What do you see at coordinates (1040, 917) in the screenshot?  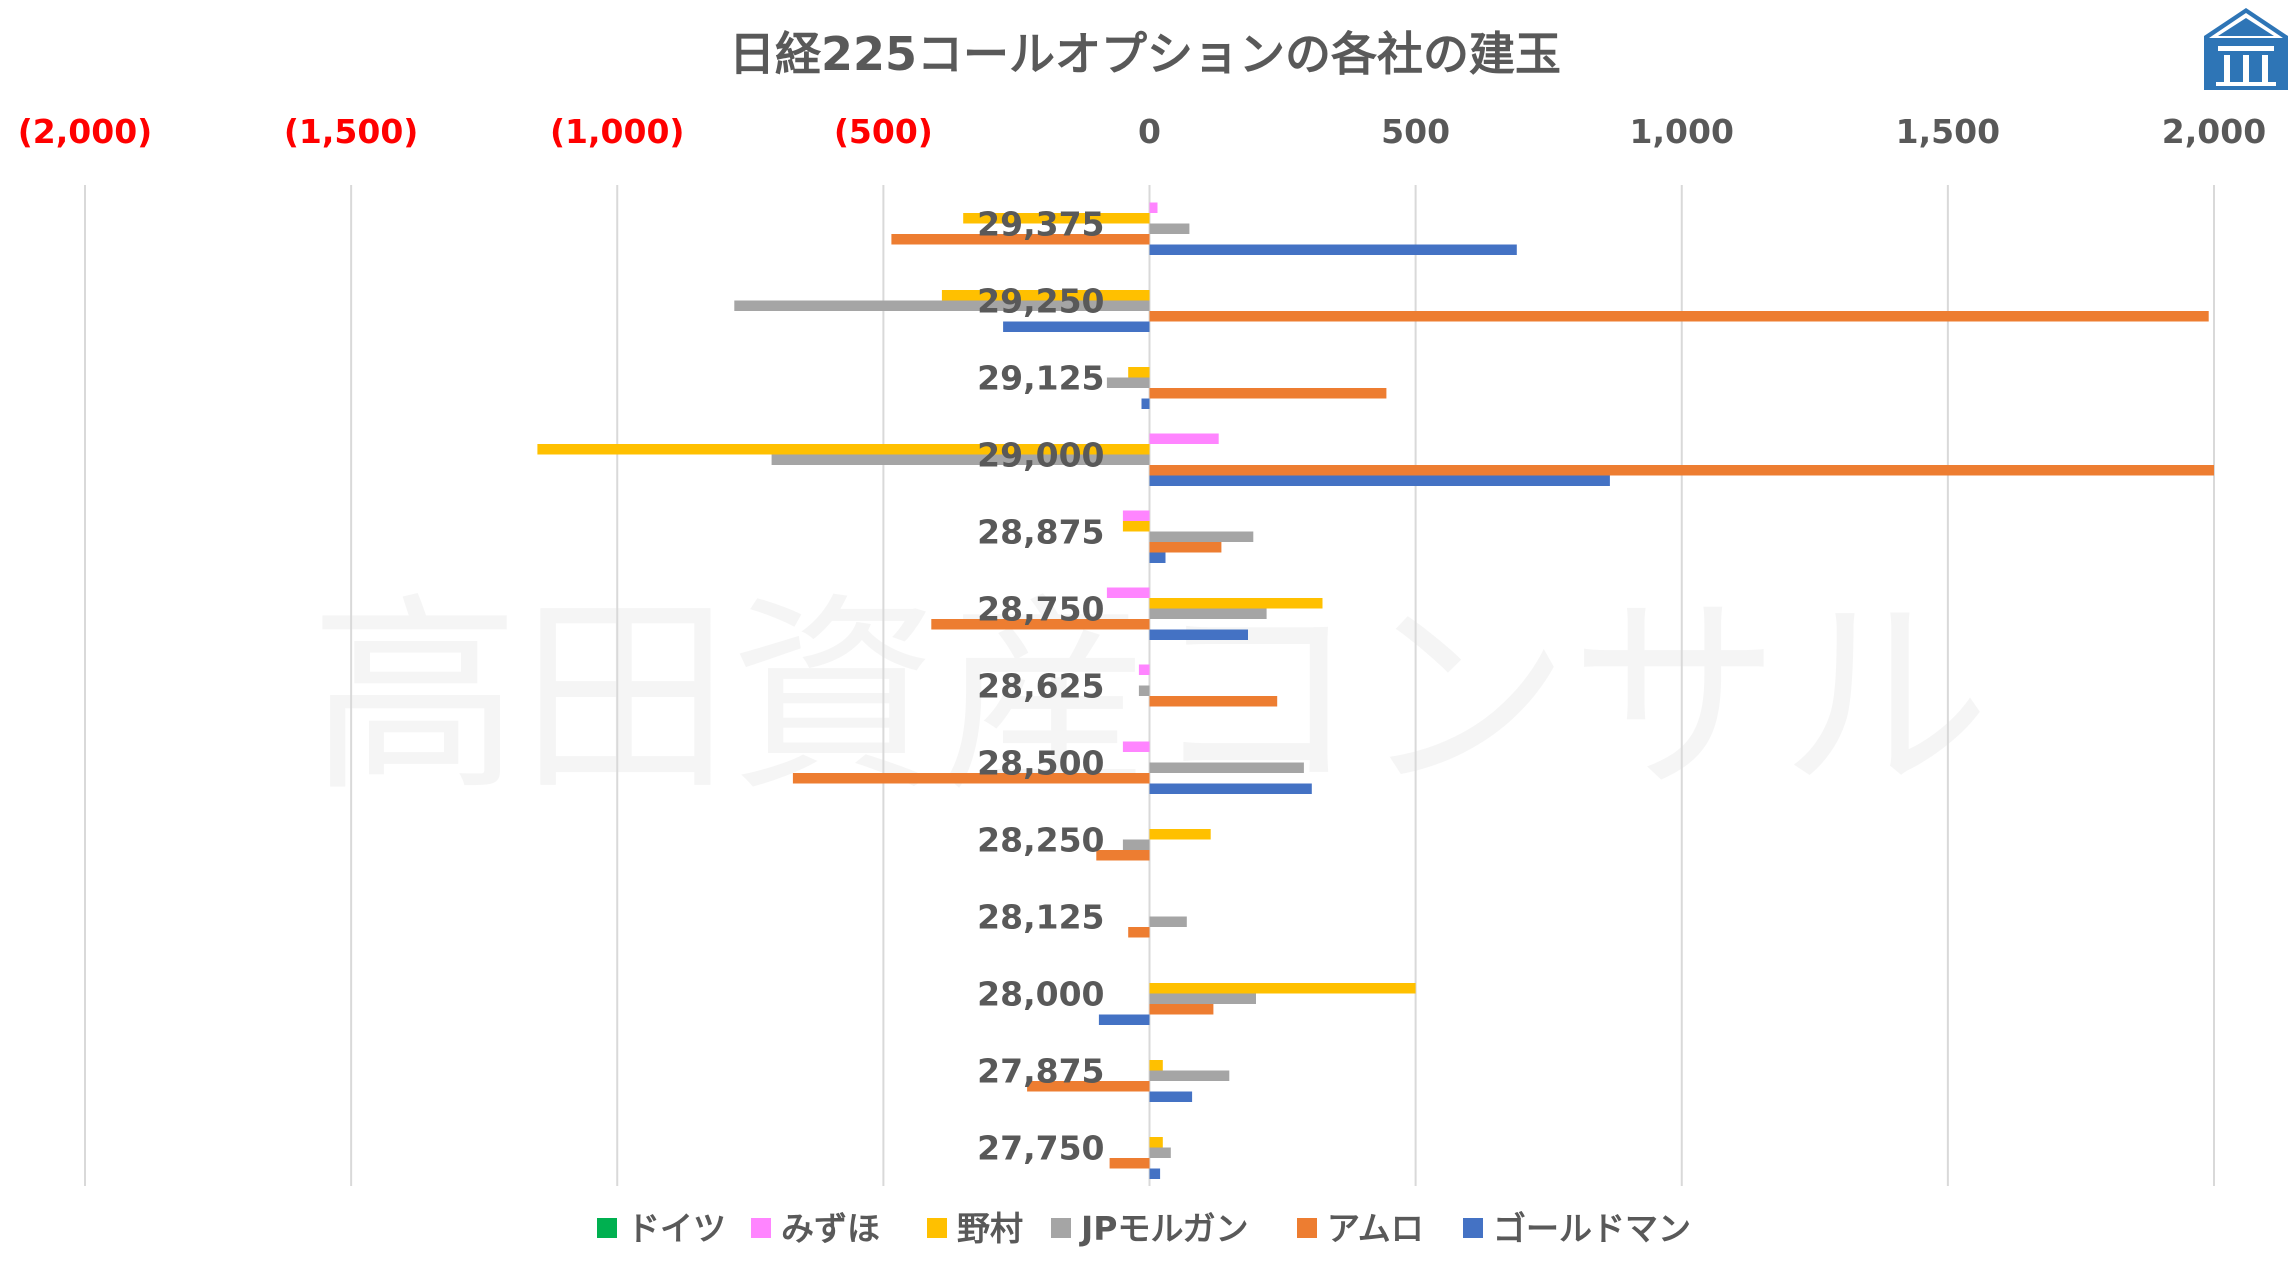 I see `category-label: 28,125` at bounding box center [1040, 917].